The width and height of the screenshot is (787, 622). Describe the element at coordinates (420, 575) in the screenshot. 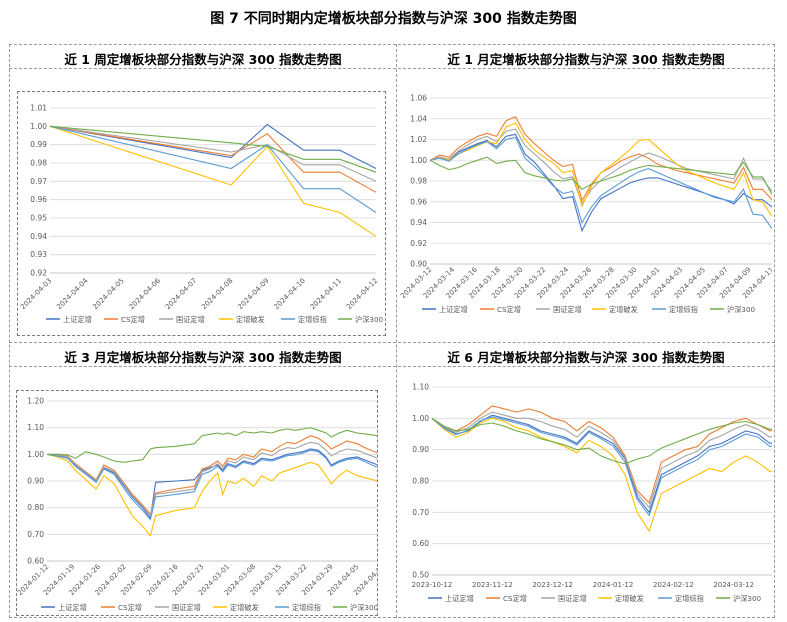

I see `y-tick-label: 0.50` at that location.